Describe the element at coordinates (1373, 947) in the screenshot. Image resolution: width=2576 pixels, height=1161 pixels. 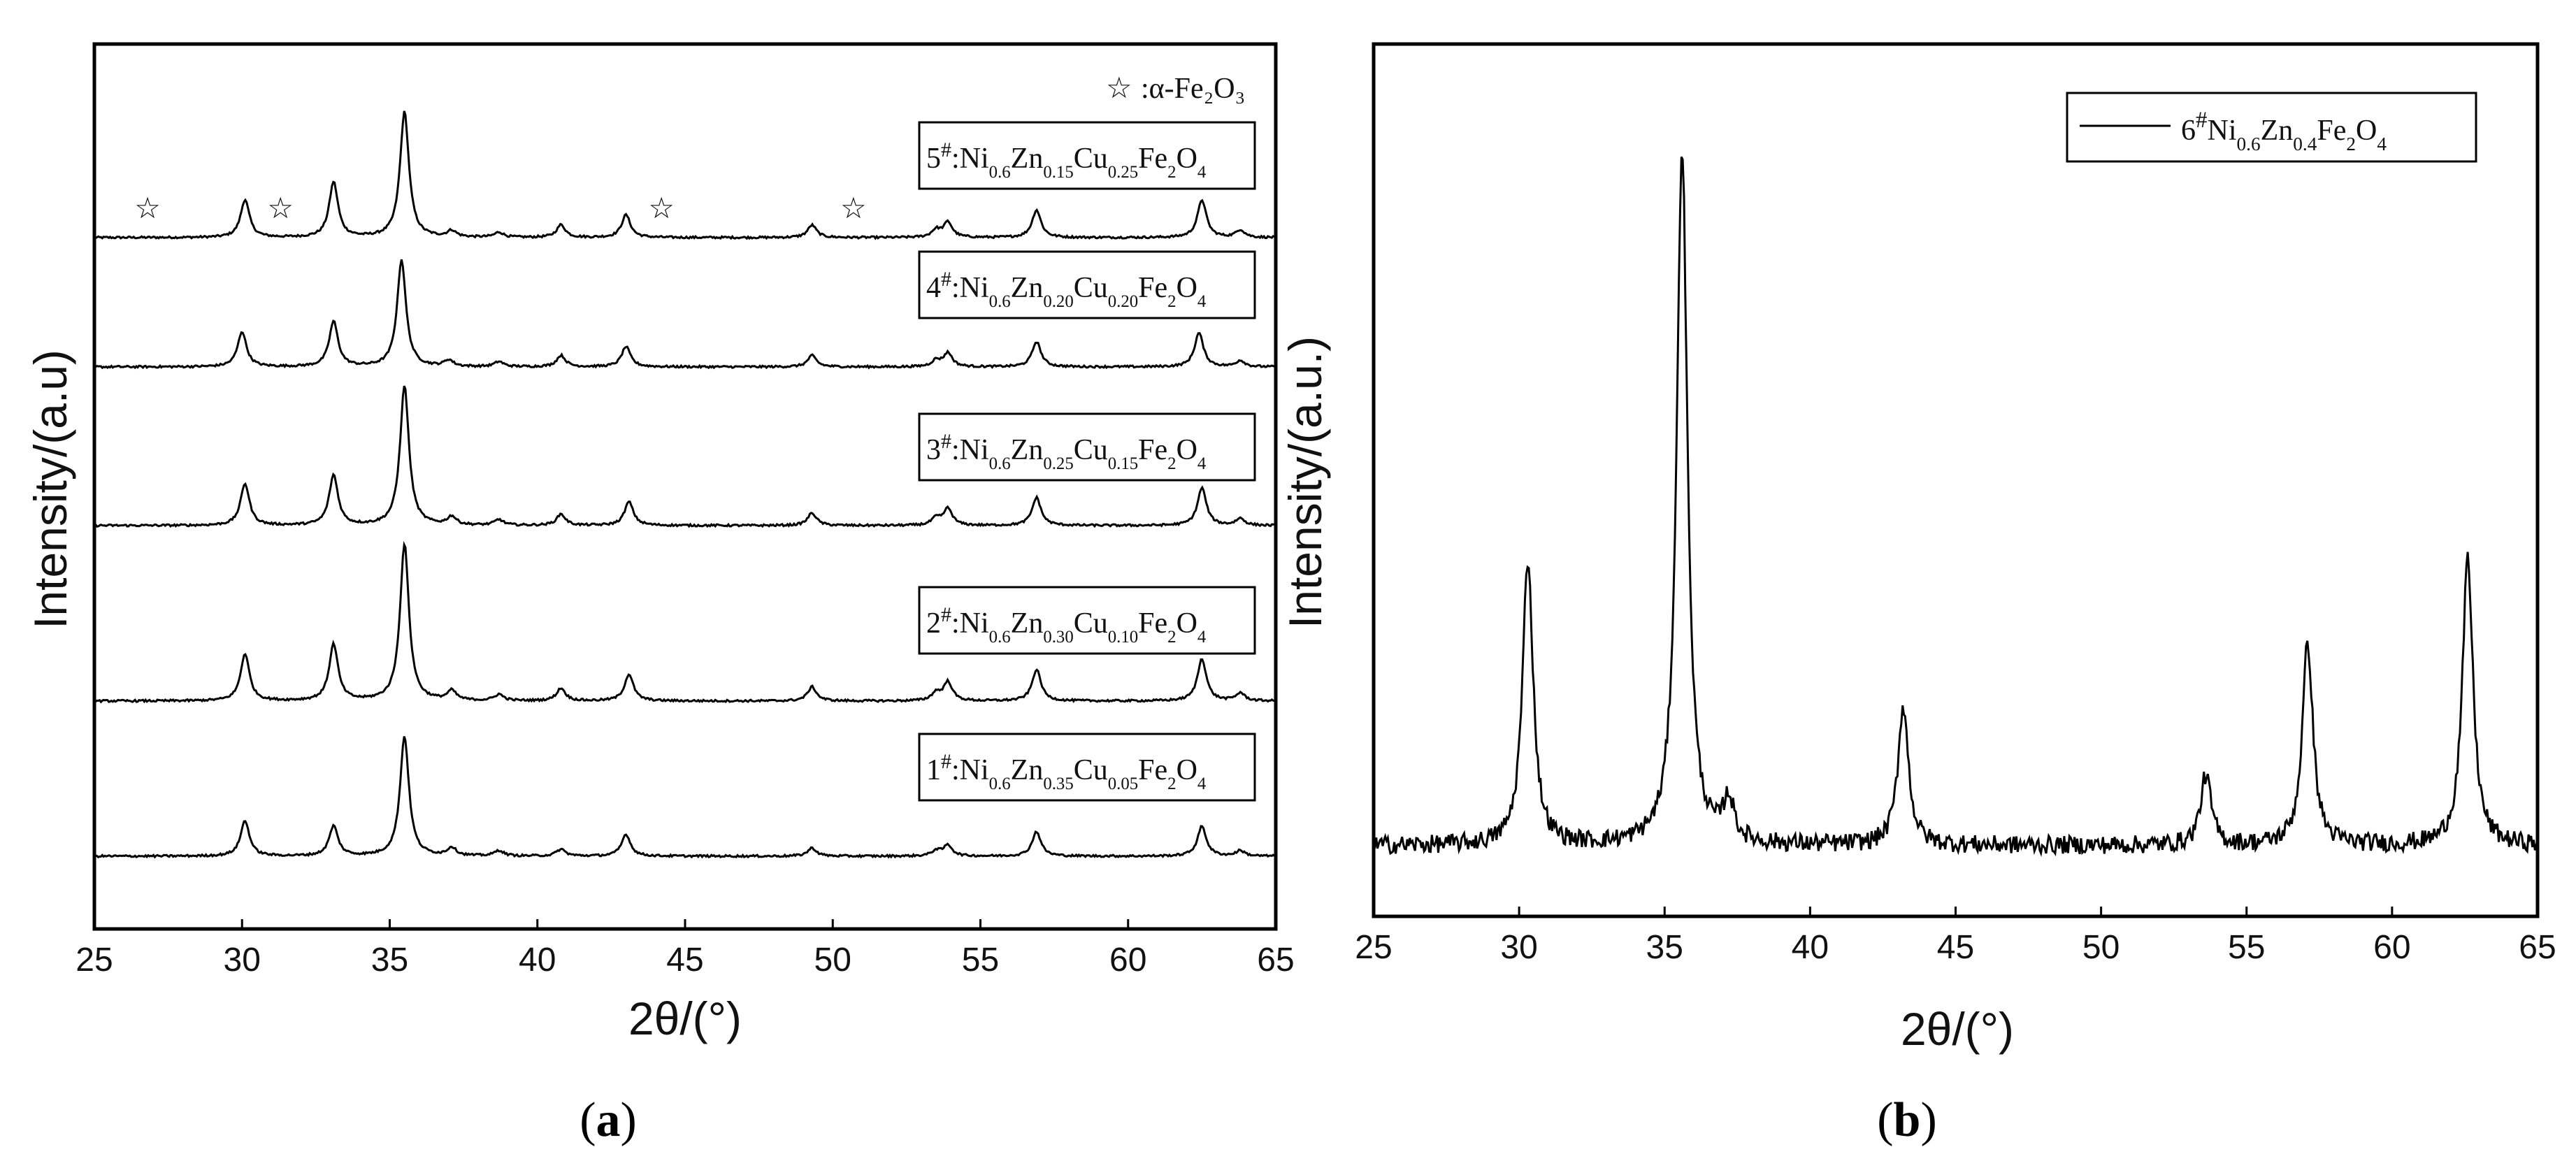
I see `panel-b-x-tick-label: 25` at that location.